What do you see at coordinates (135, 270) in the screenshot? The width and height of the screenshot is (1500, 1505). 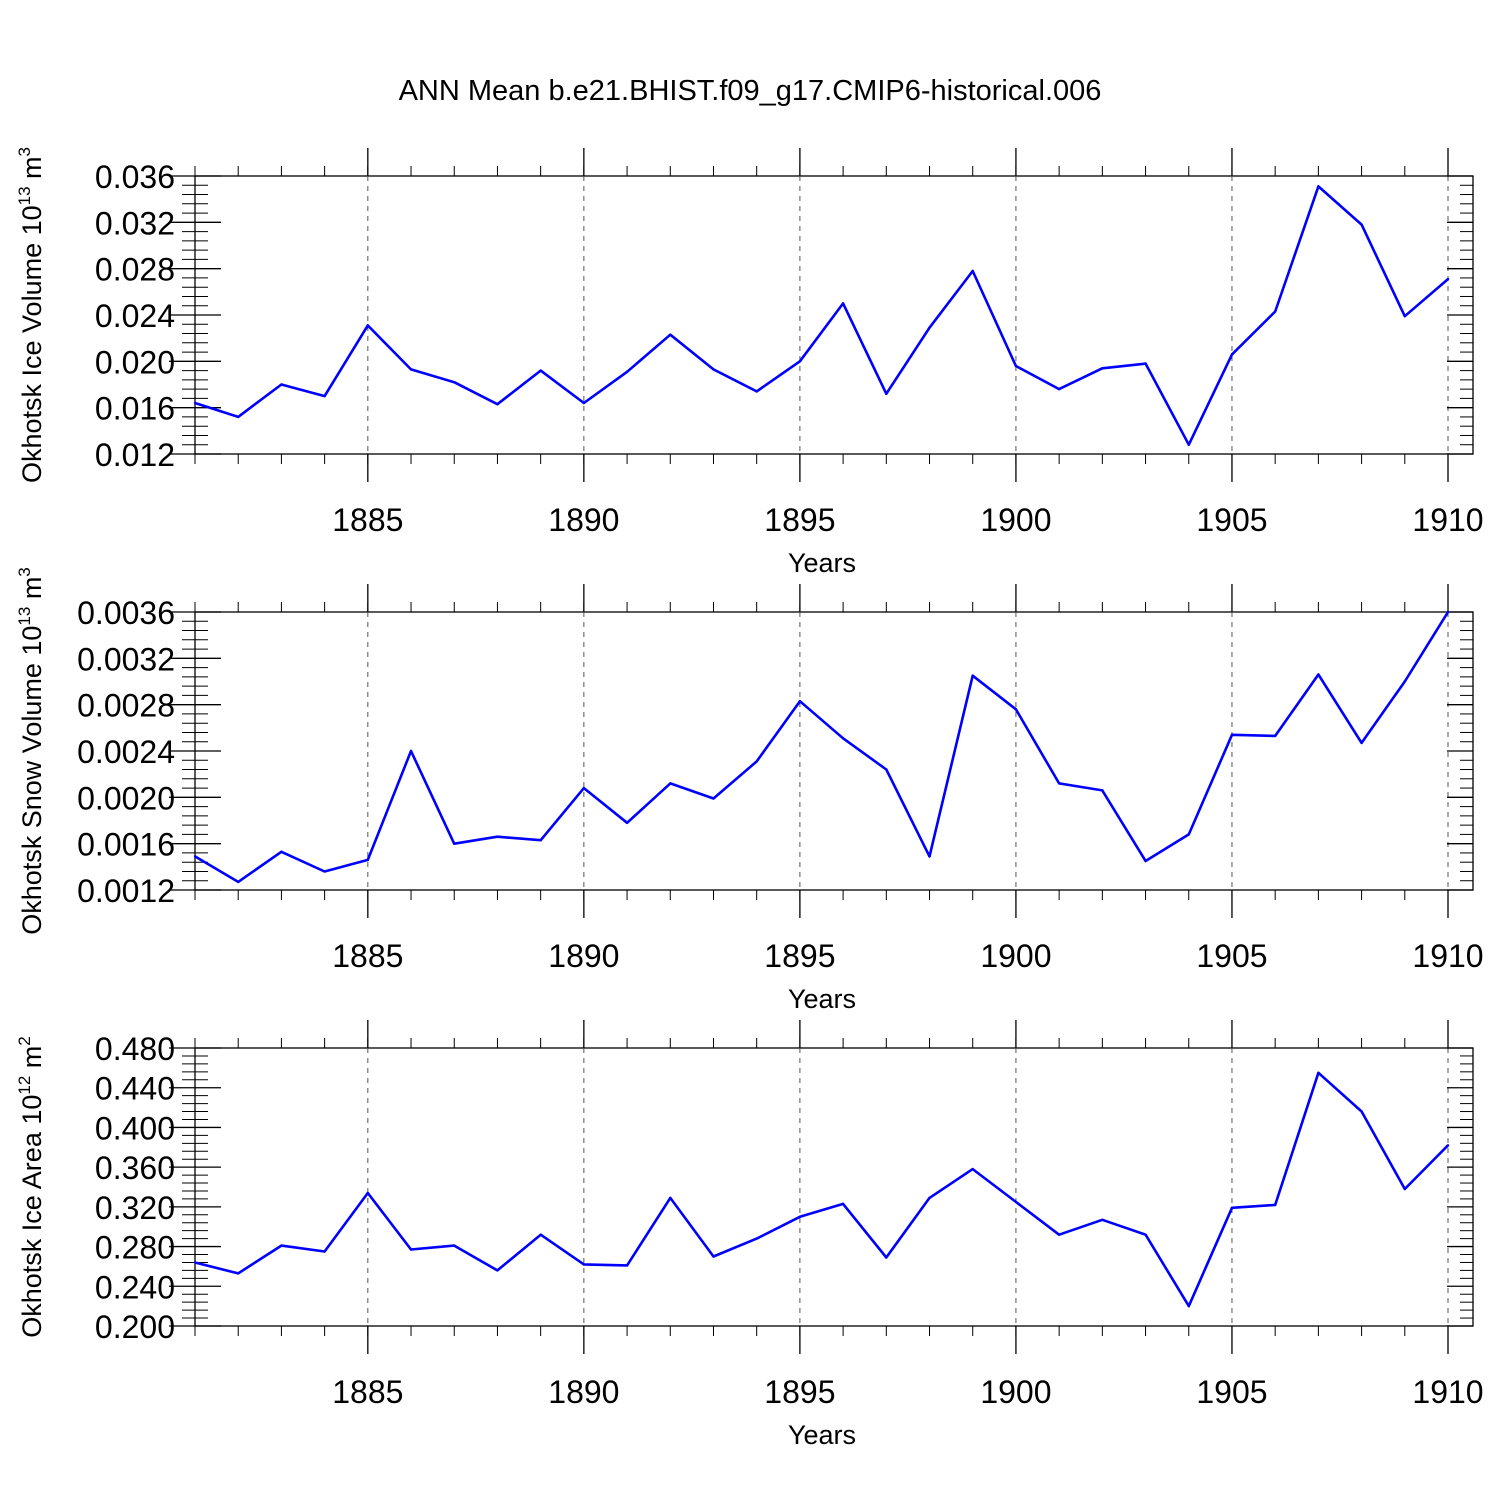 I see `y-tick-label: 0.028` at bounding box center [135, 270].